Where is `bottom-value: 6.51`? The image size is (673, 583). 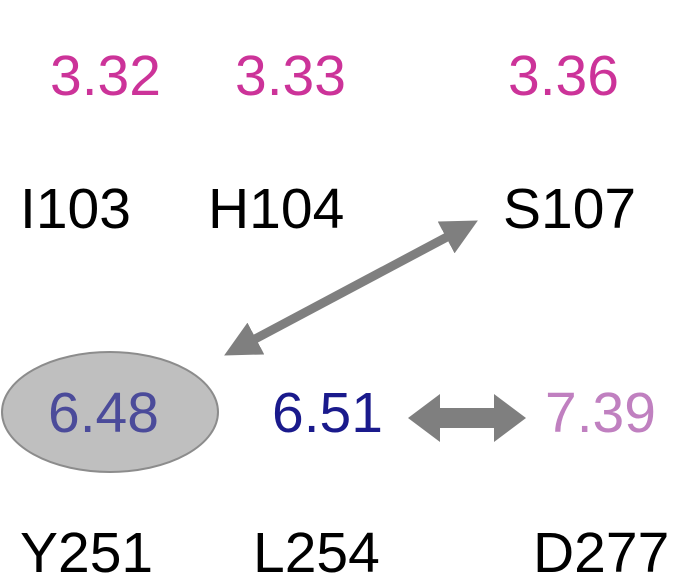 bottom-value: 6.51 is located at coordinates (327, 413).